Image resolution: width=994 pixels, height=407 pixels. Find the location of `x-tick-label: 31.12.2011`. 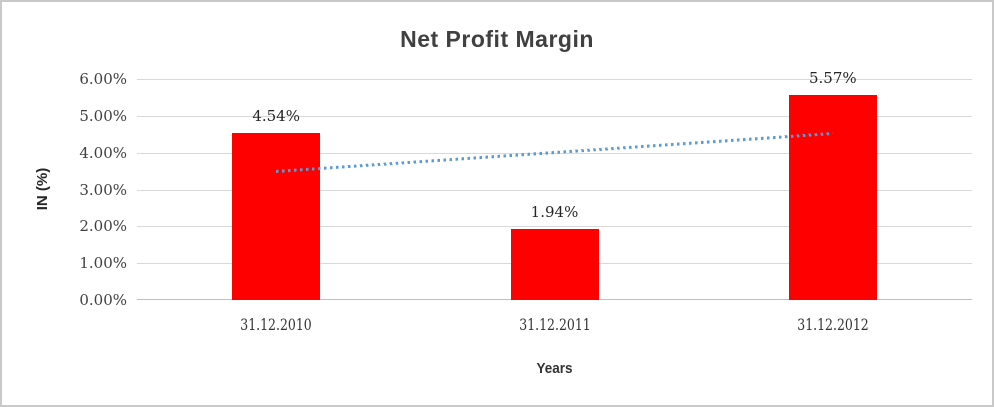

x-tick-label: 31.12.2011 is located at coordinates (554, 324).